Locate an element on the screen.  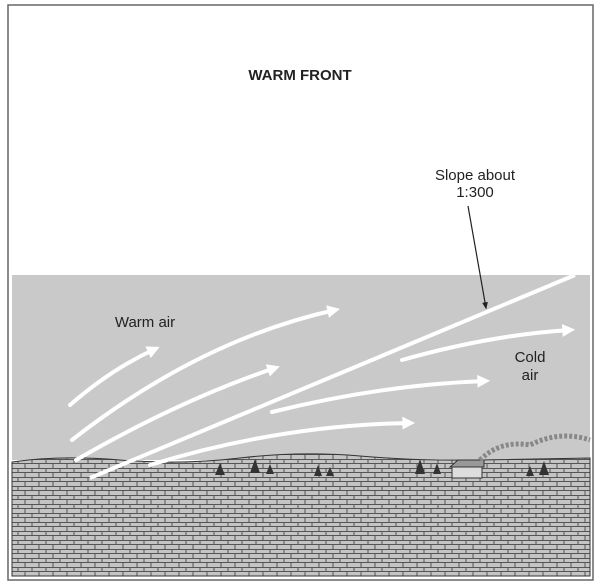
cold-air-label: air is located at coordinates (530, 375).